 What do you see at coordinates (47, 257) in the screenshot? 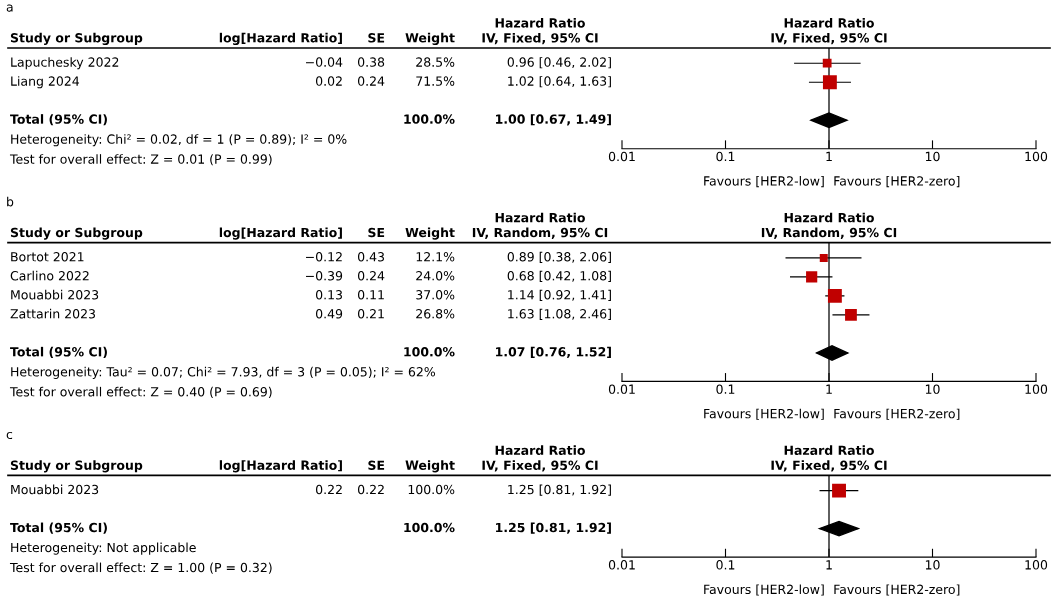
I see `category-label: Bortot 2021` at bounding box center [47, 257].